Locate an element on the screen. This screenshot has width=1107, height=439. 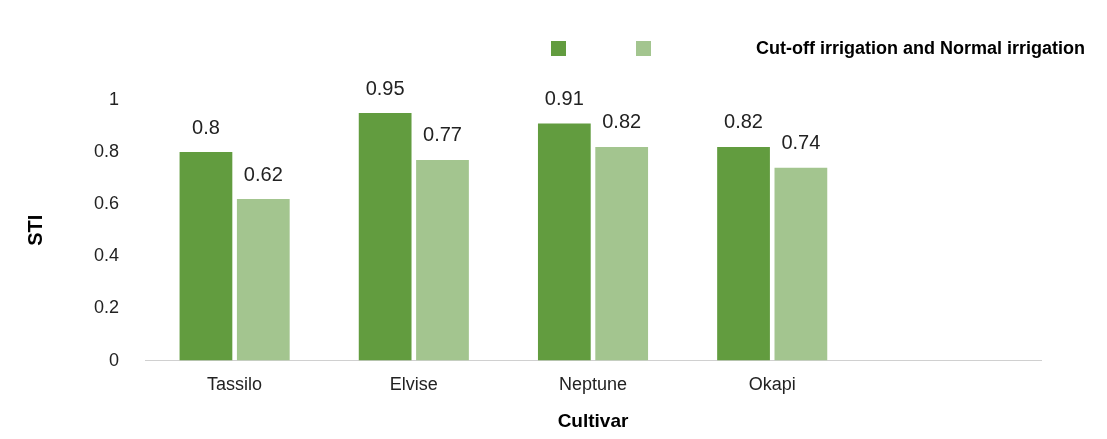
data-label: 0.74 is located at coordinates (801, 142).